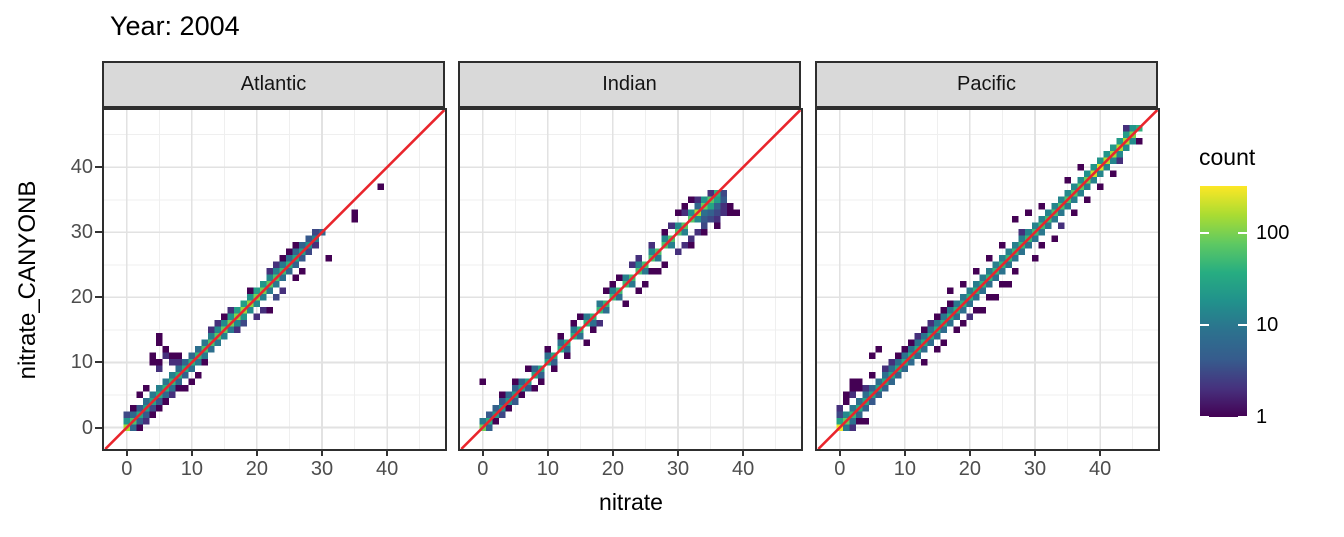  I want to click on plot-title: Year: 2004, so click(175, 26).